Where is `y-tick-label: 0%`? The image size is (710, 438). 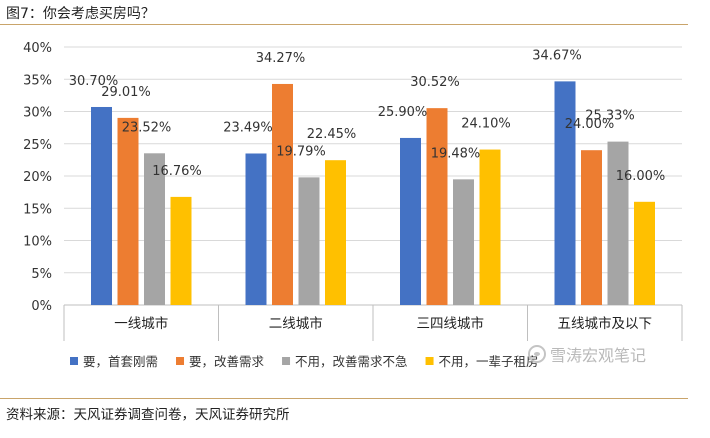
y-tick-label: 0% is located at coordinates (41, 306).